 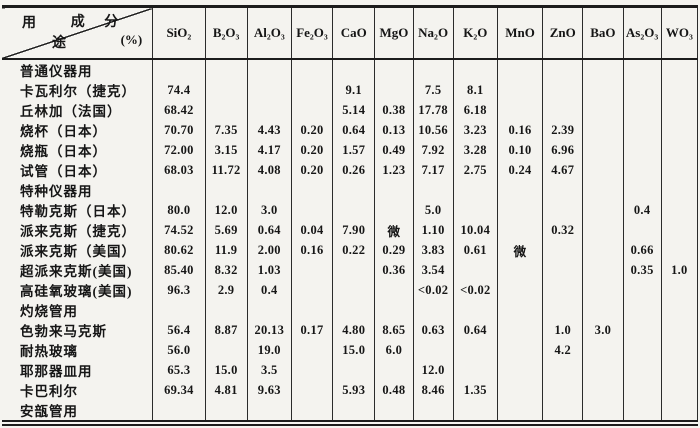 I want to click on table-row: 特种仪器用, so click(x=350, y=190).